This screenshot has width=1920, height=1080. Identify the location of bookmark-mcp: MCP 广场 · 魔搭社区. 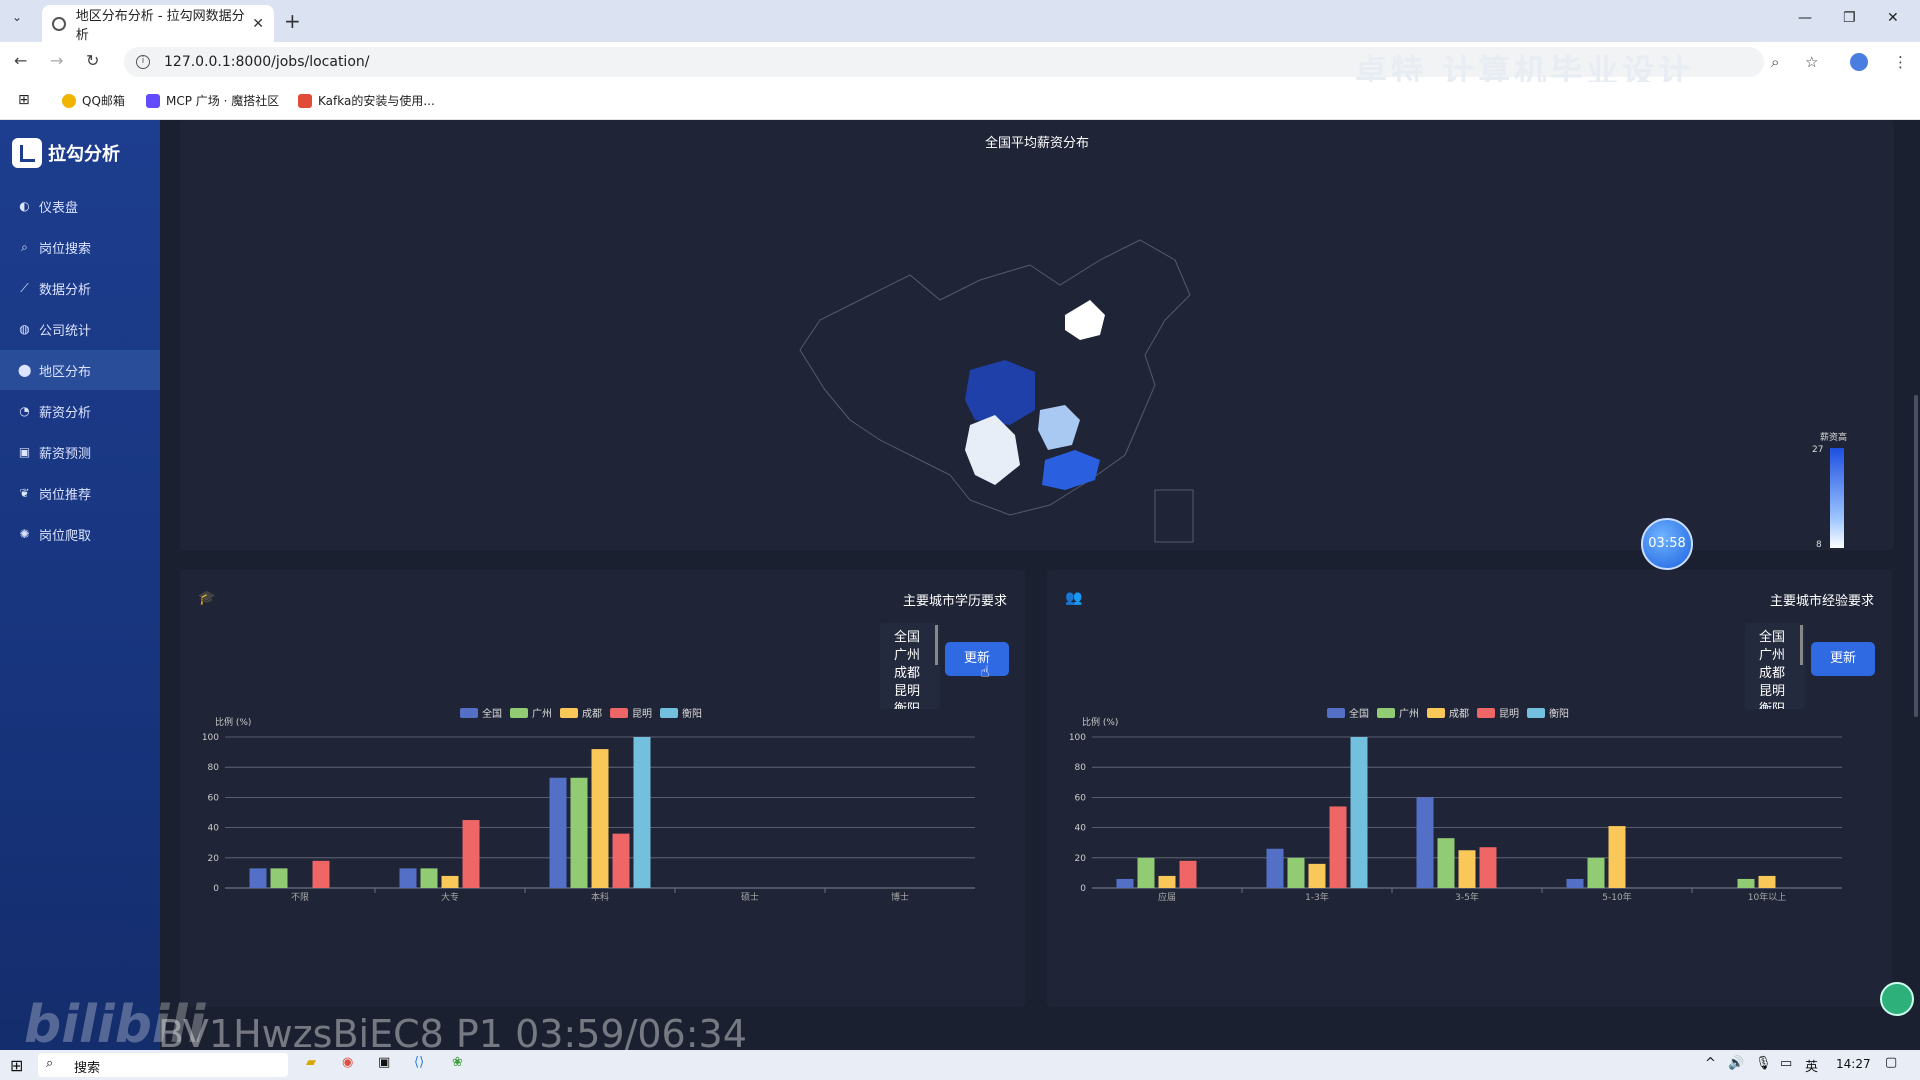
(212, 100).